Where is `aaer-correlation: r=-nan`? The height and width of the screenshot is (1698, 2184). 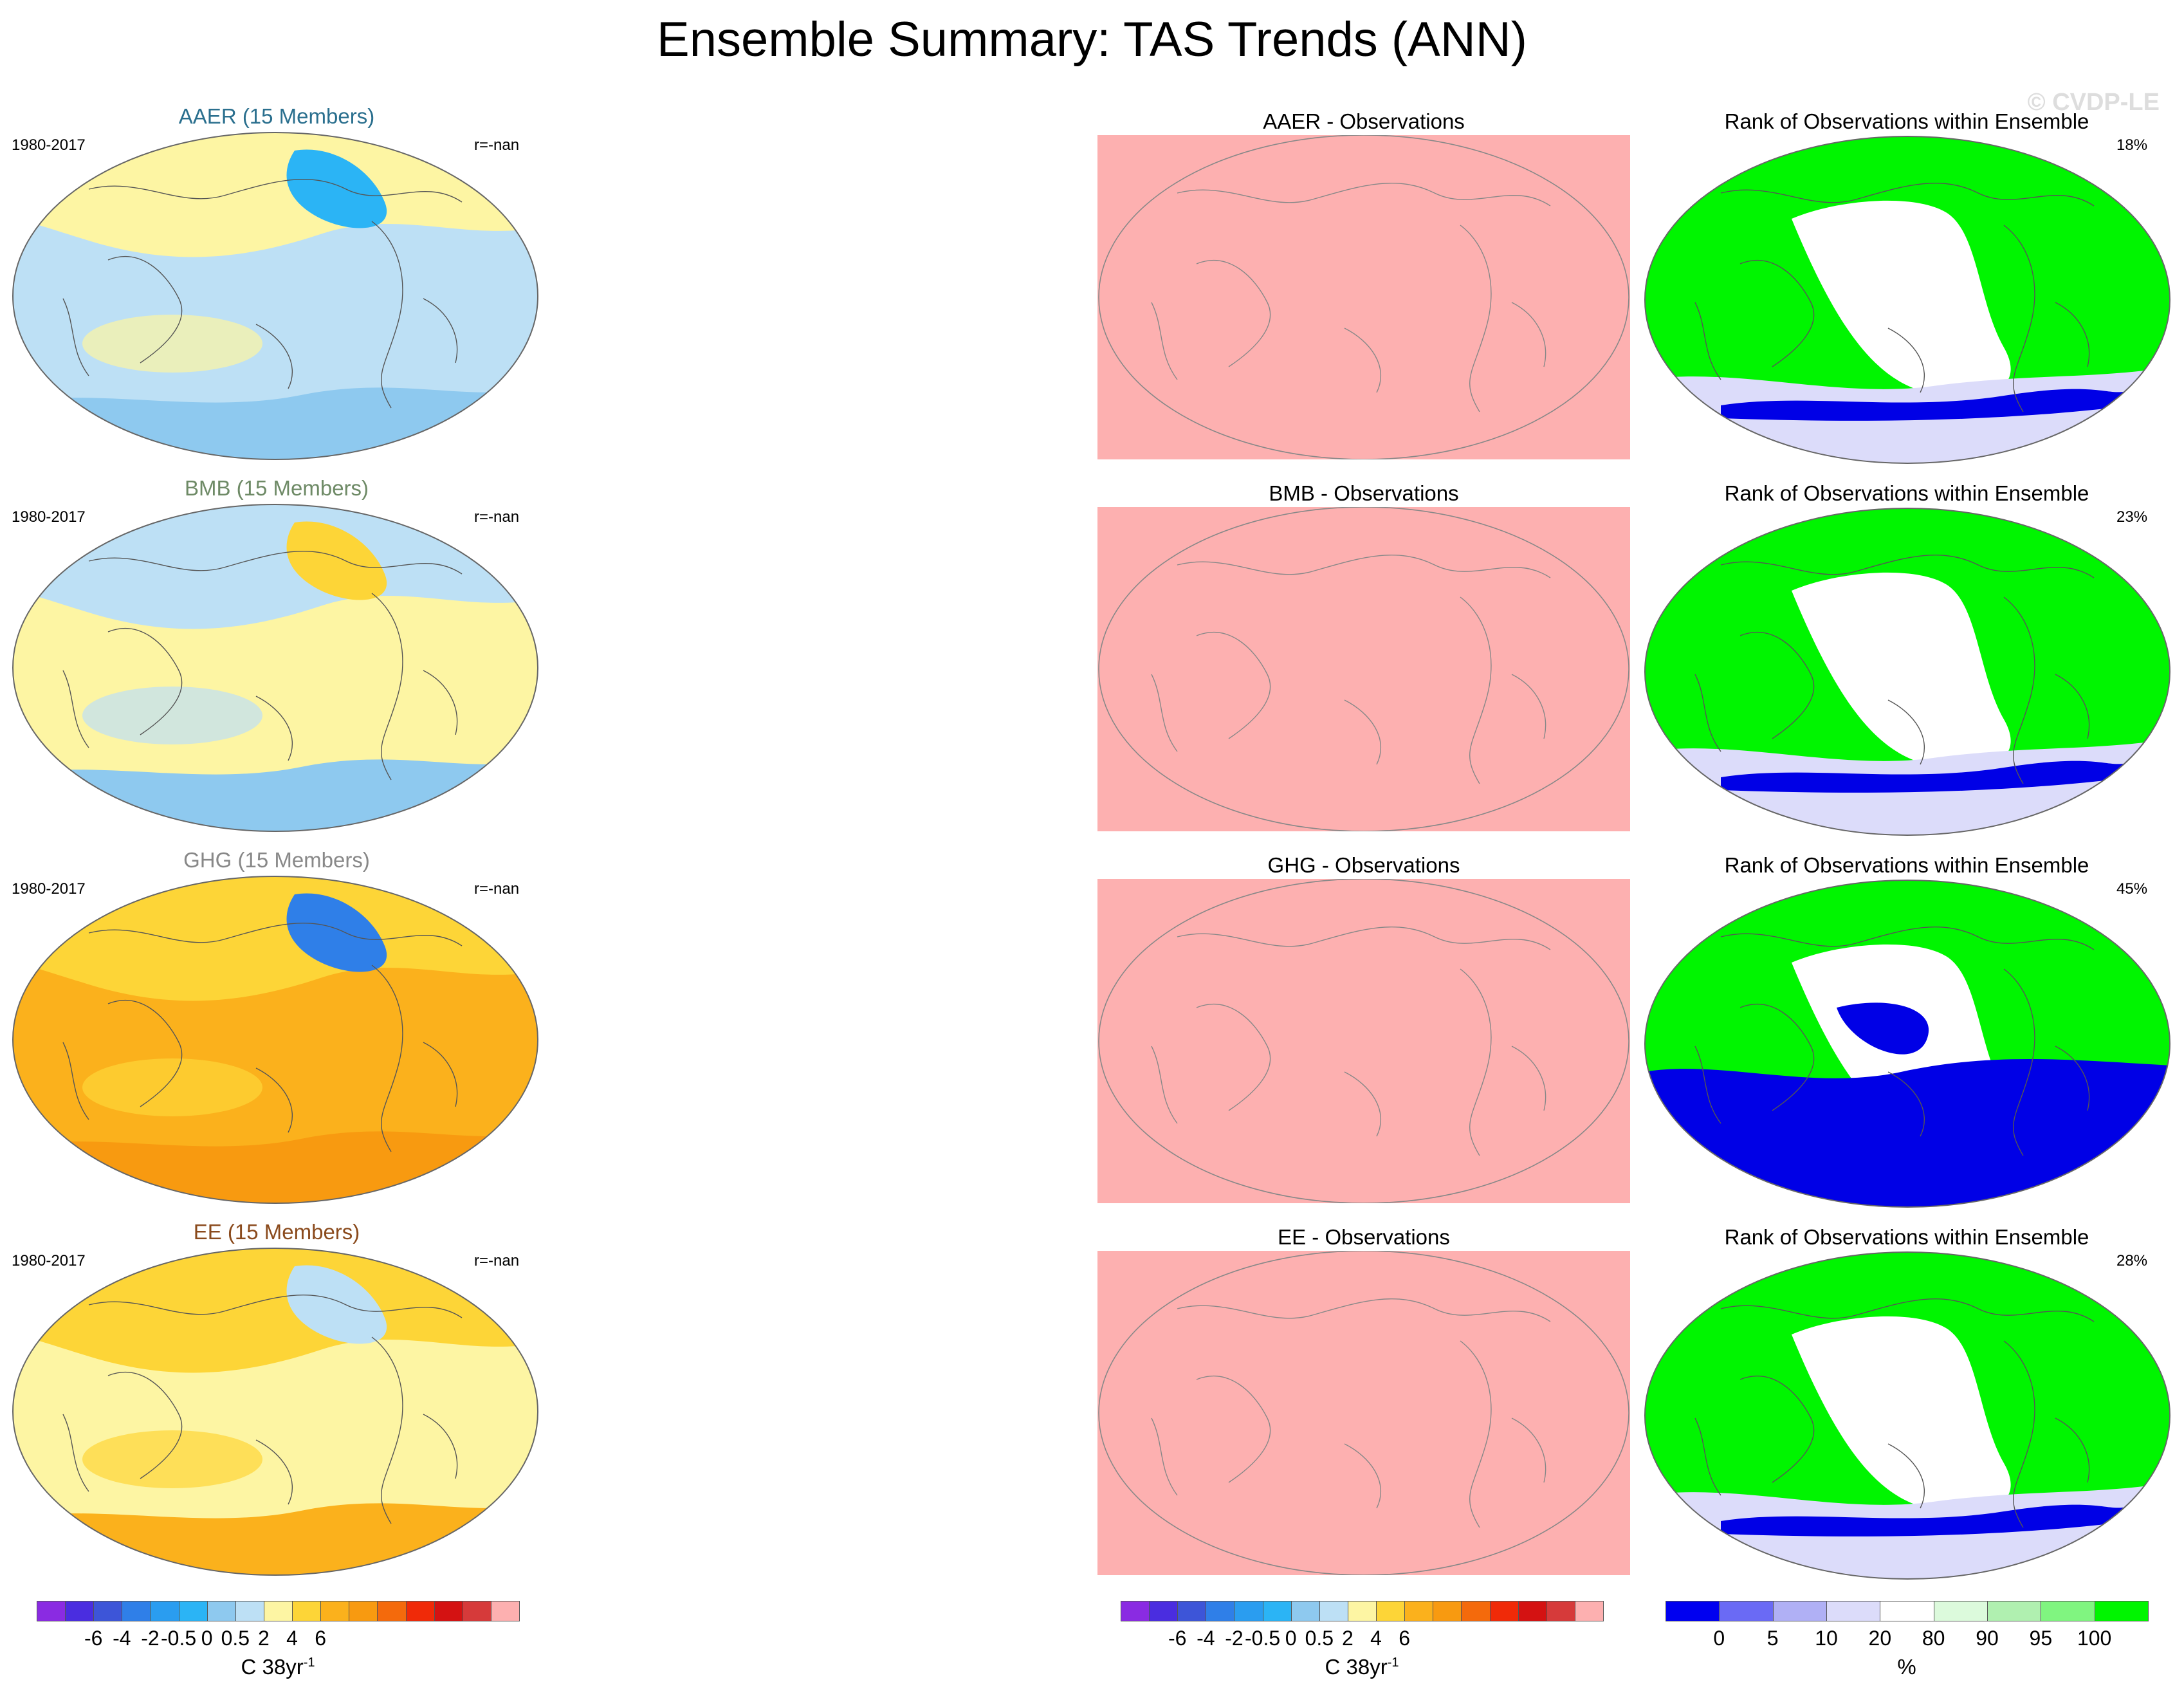
aaer-correlation: r=-nan is located at coordinates (497, 145).